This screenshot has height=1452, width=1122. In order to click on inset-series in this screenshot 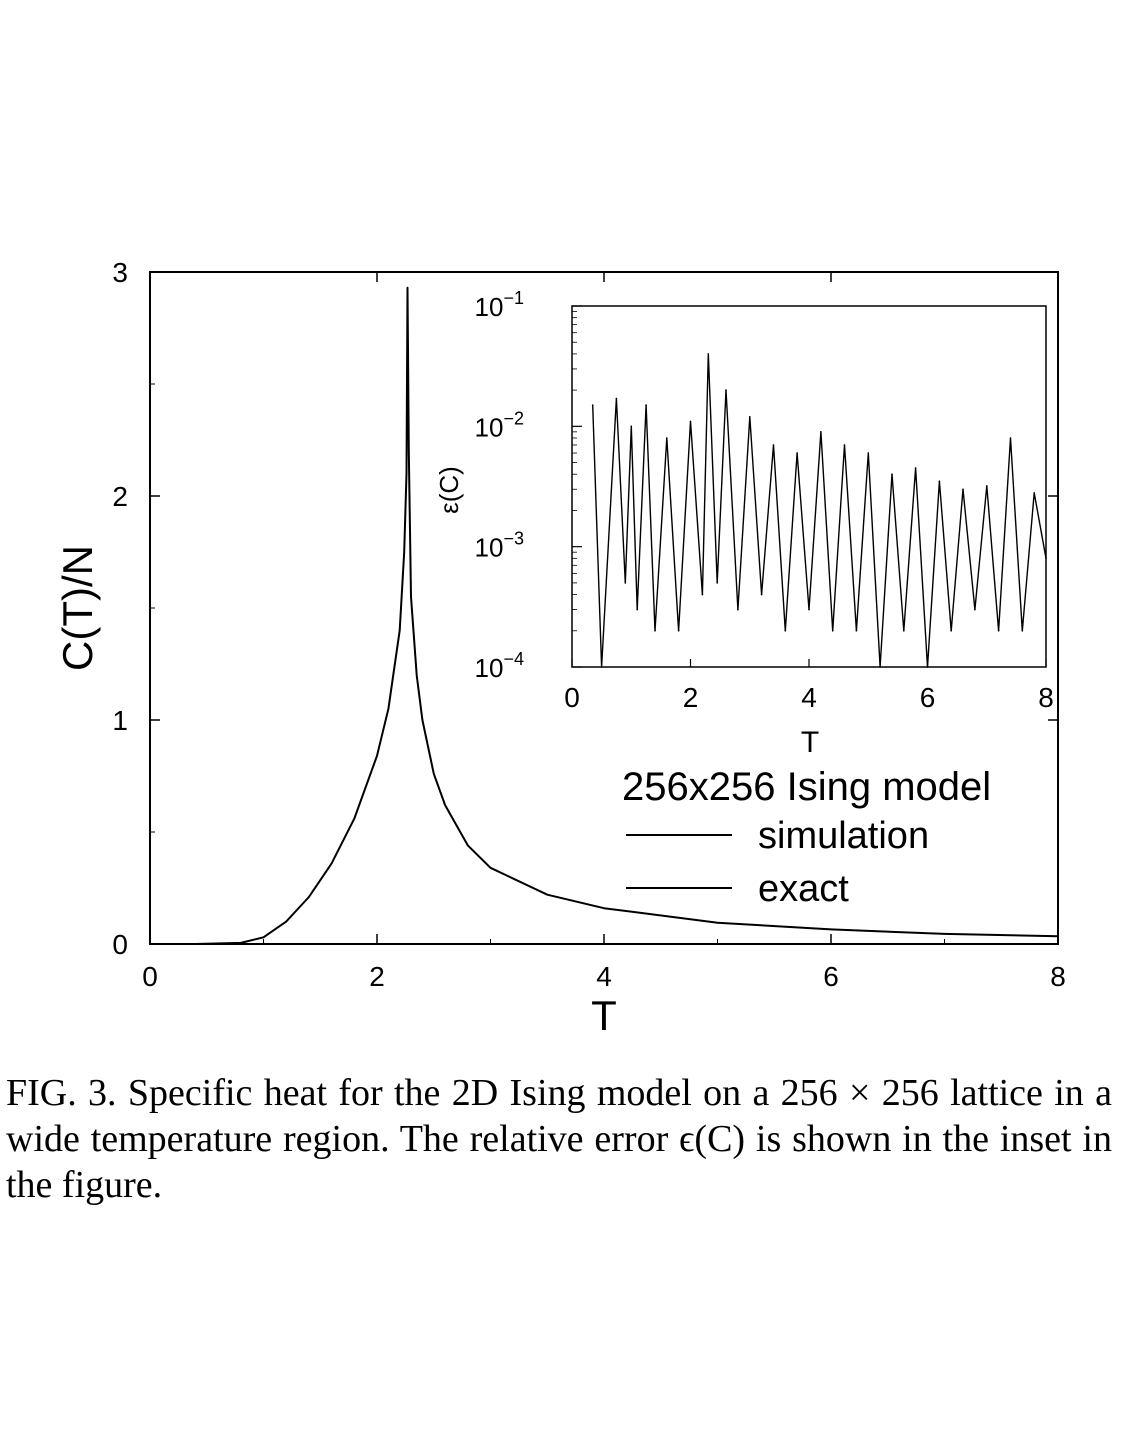, I will do `click(819, 510)`.